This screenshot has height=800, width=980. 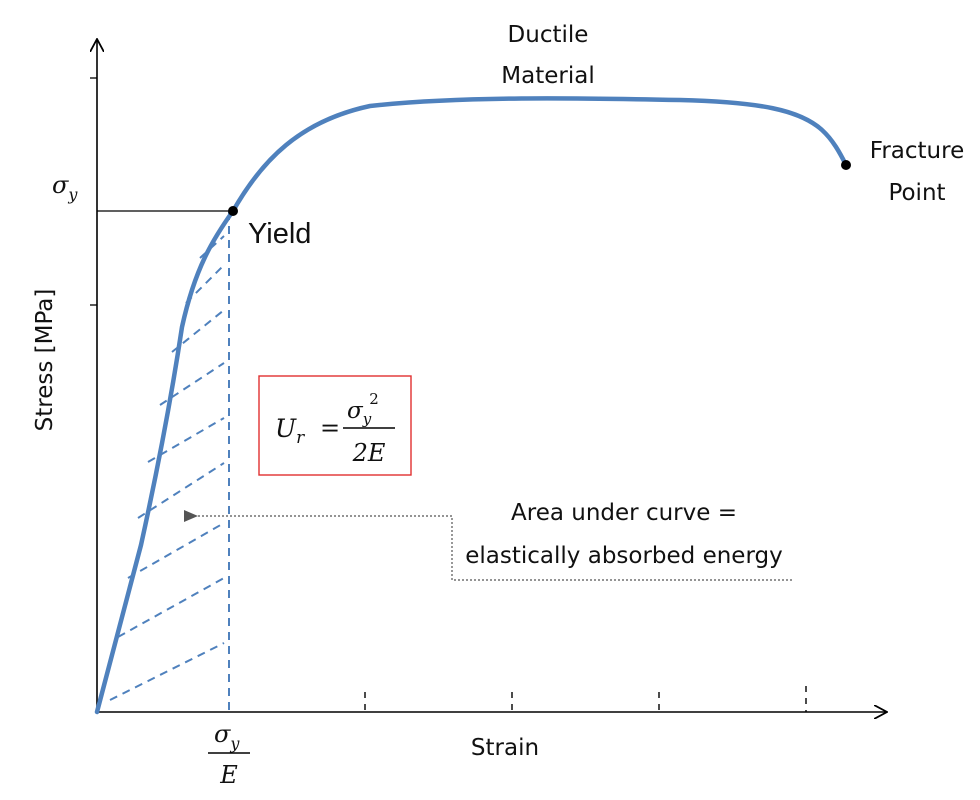 What do you see at coordinates (286, 428) in the screenshot?
I see `formula-u: U` at bounding box center [286, 428].